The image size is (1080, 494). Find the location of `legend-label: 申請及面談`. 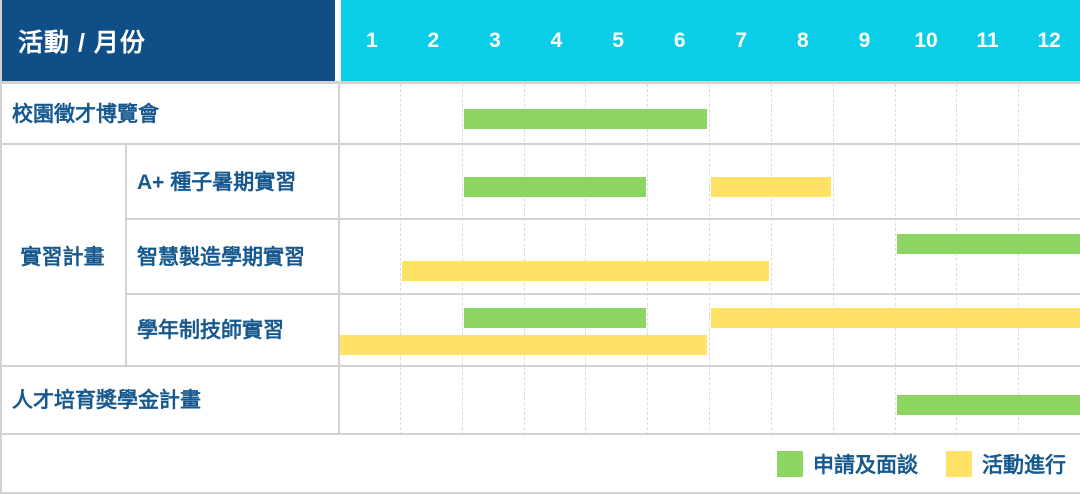

legend-label: 申請及面談 is located at coordinates (865, 465).